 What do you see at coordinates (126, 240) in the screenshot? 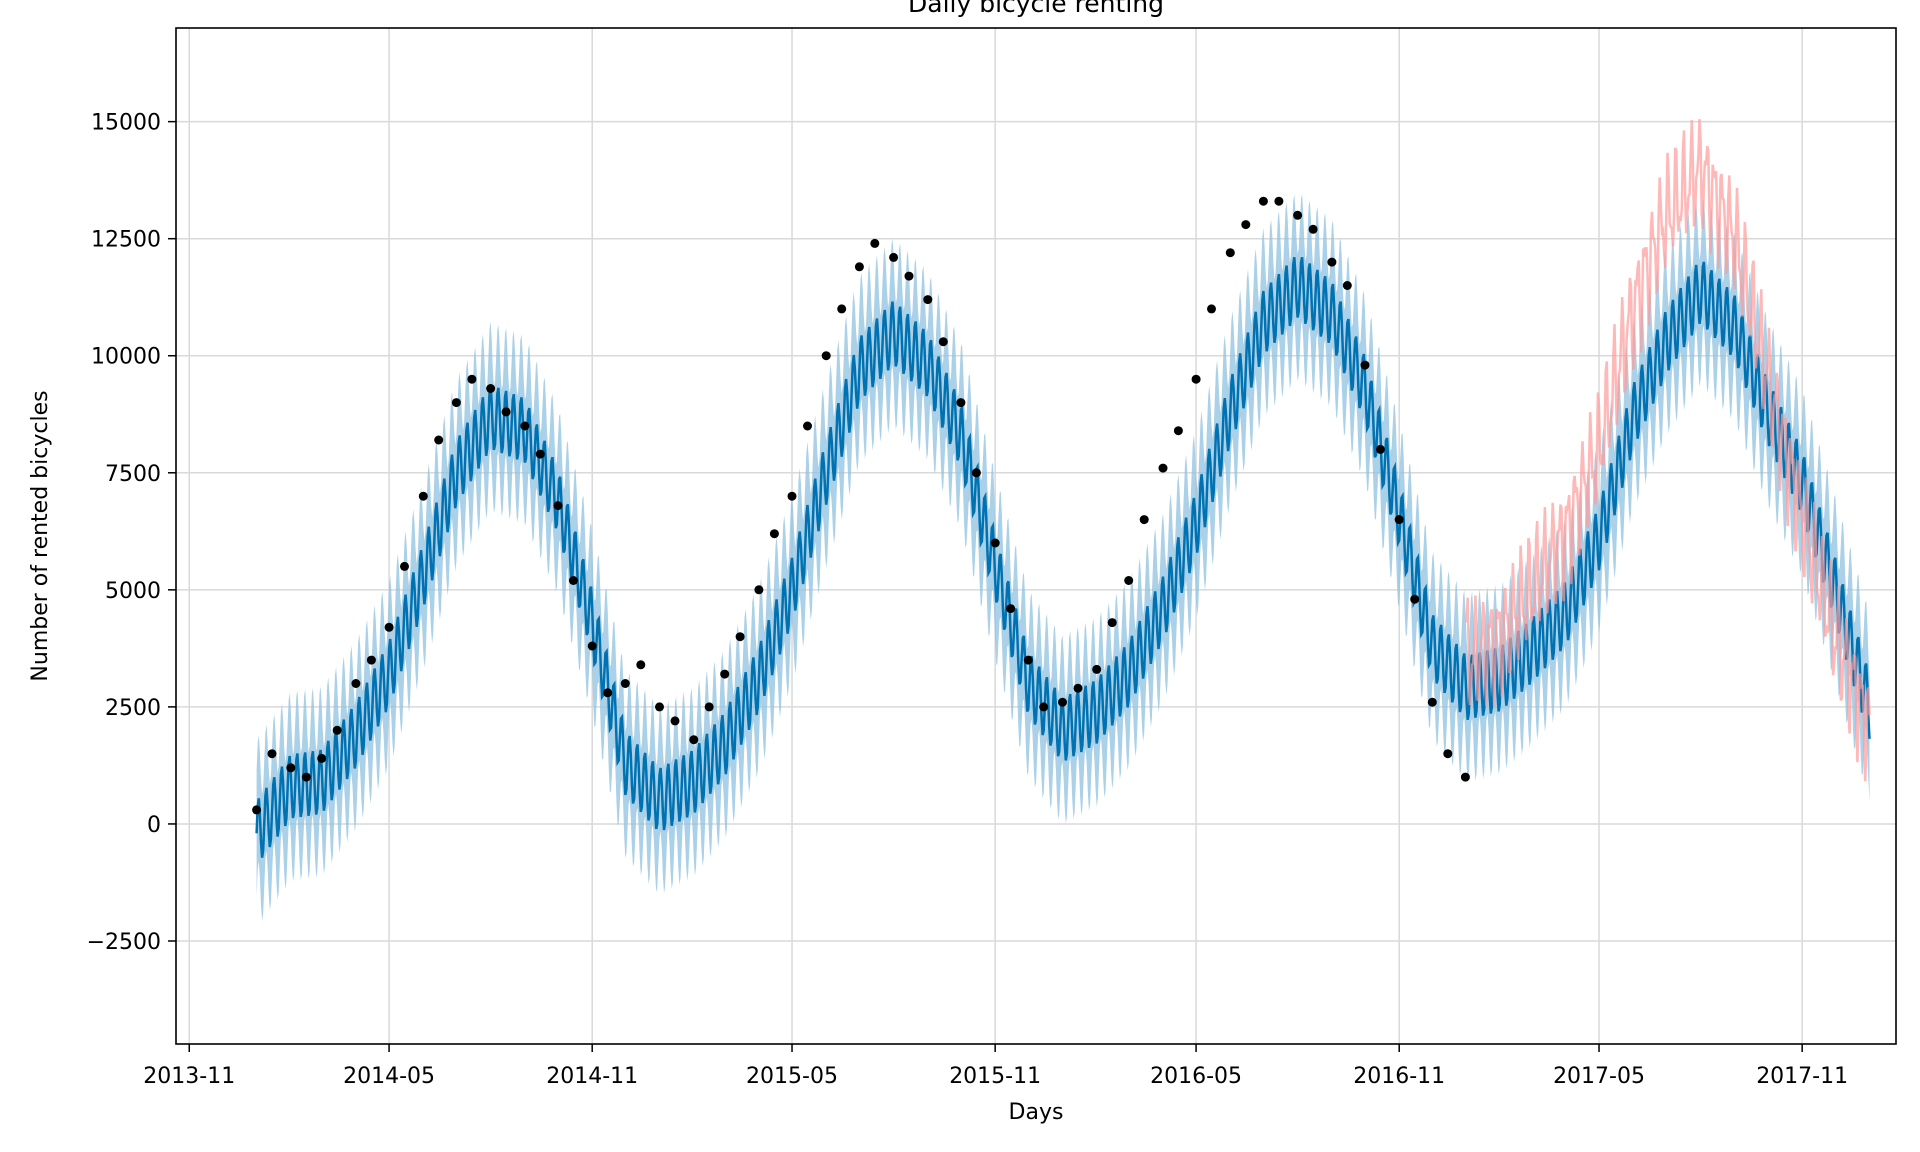
I see `y-tick-label: 12500` at bounding box center [126, 240].